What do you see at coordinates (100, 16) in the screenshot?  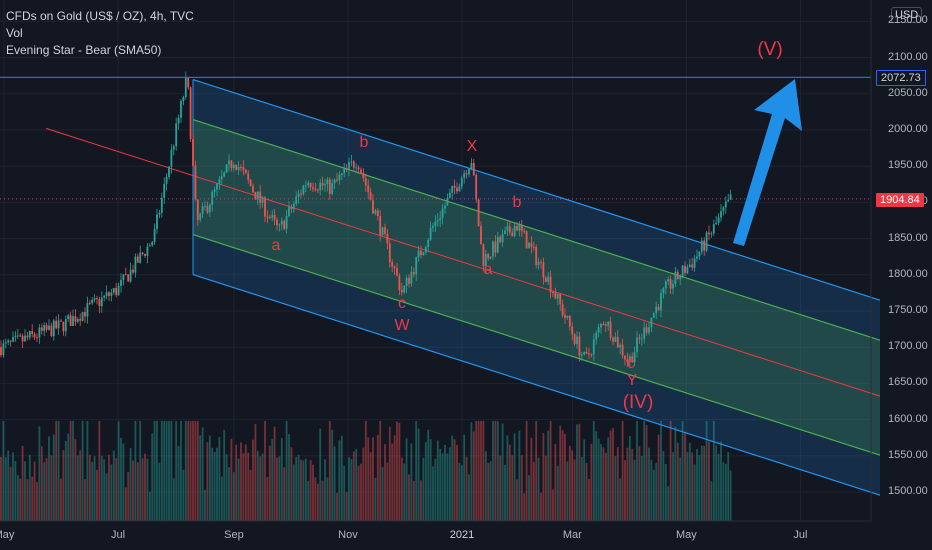 I see `legend-symbol: CFDs on Gold (US$ / OZ), 4h, TVC` at bounding box center [100, 16].